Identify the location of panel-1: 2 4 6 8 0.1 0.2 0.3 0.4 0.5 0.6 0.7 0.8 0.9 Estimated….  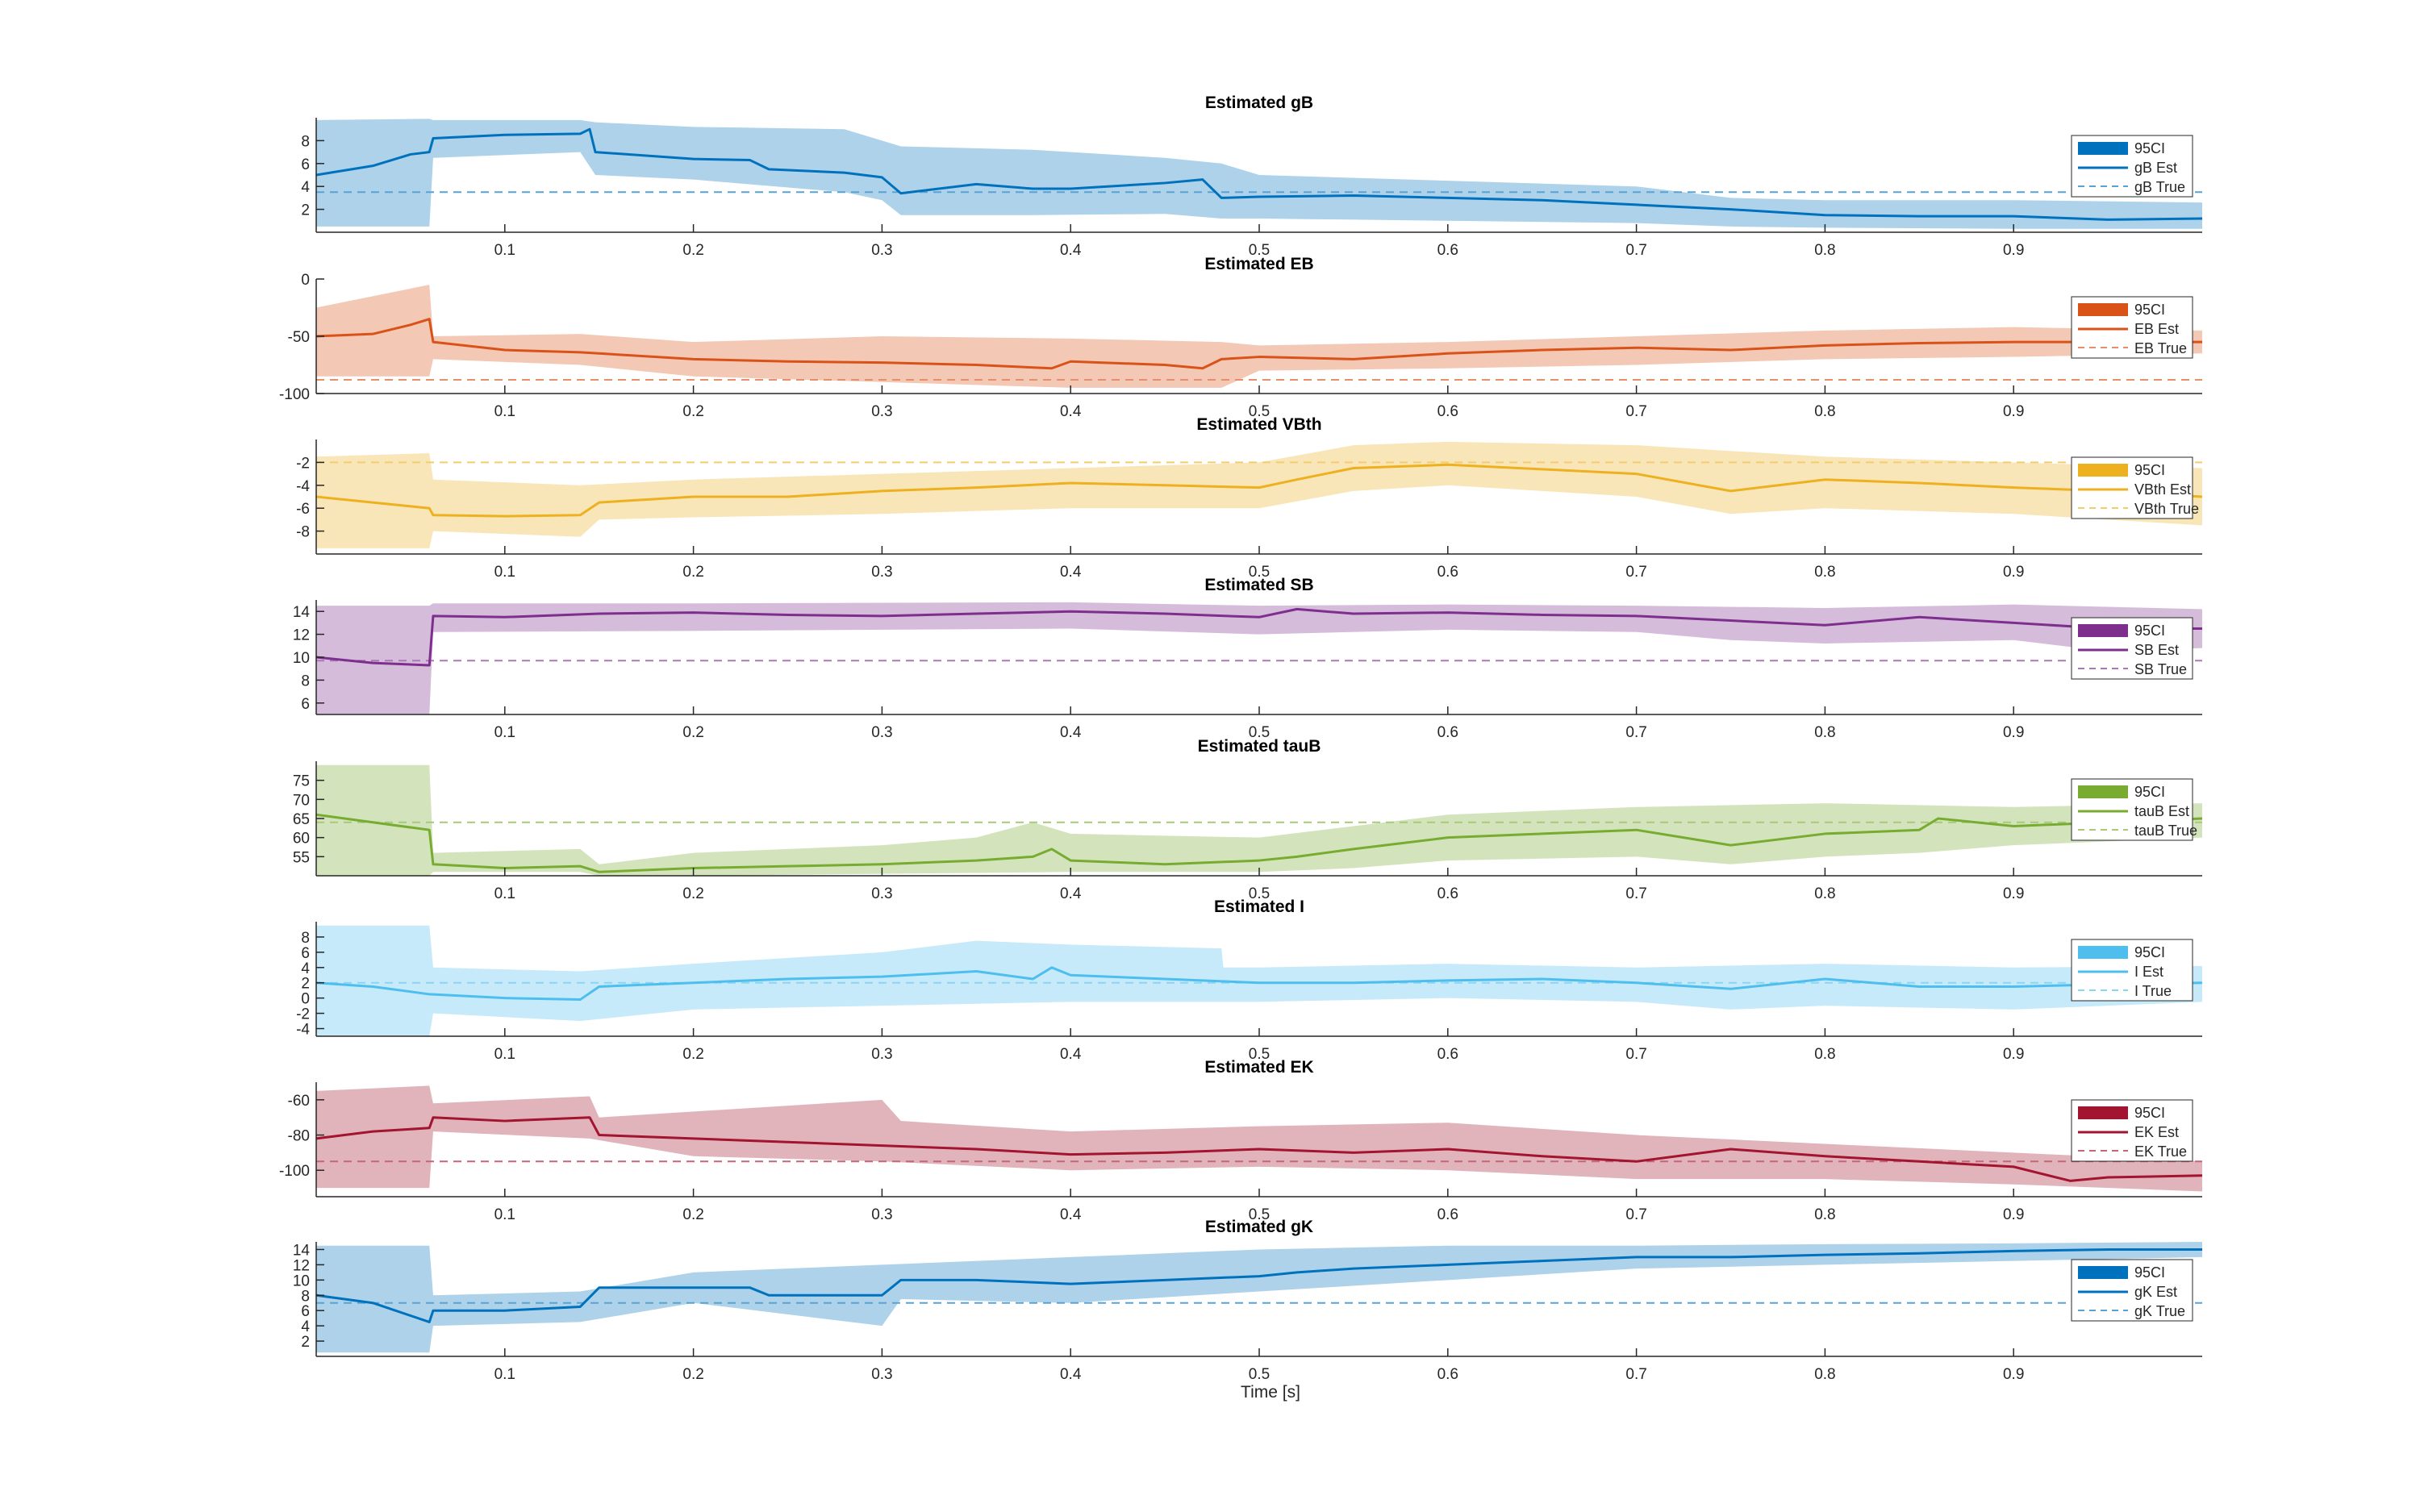
(1252, 176).